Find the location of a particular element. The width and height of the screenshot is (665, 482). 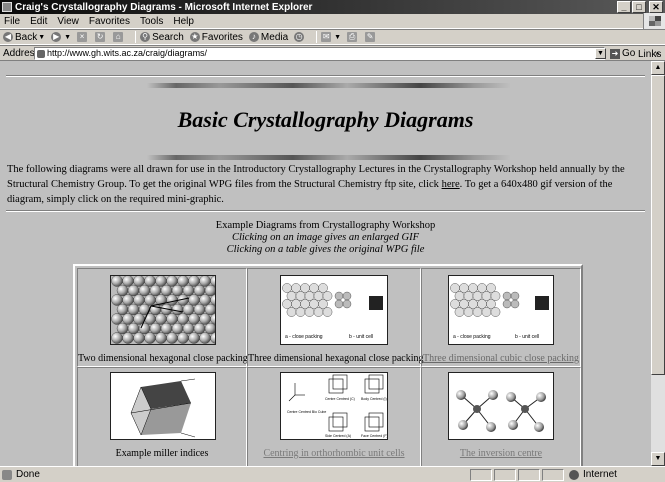

address-input: http://www.gh.wits.ac.za/craig/diagrams/ is located at coordinates (319, 53).